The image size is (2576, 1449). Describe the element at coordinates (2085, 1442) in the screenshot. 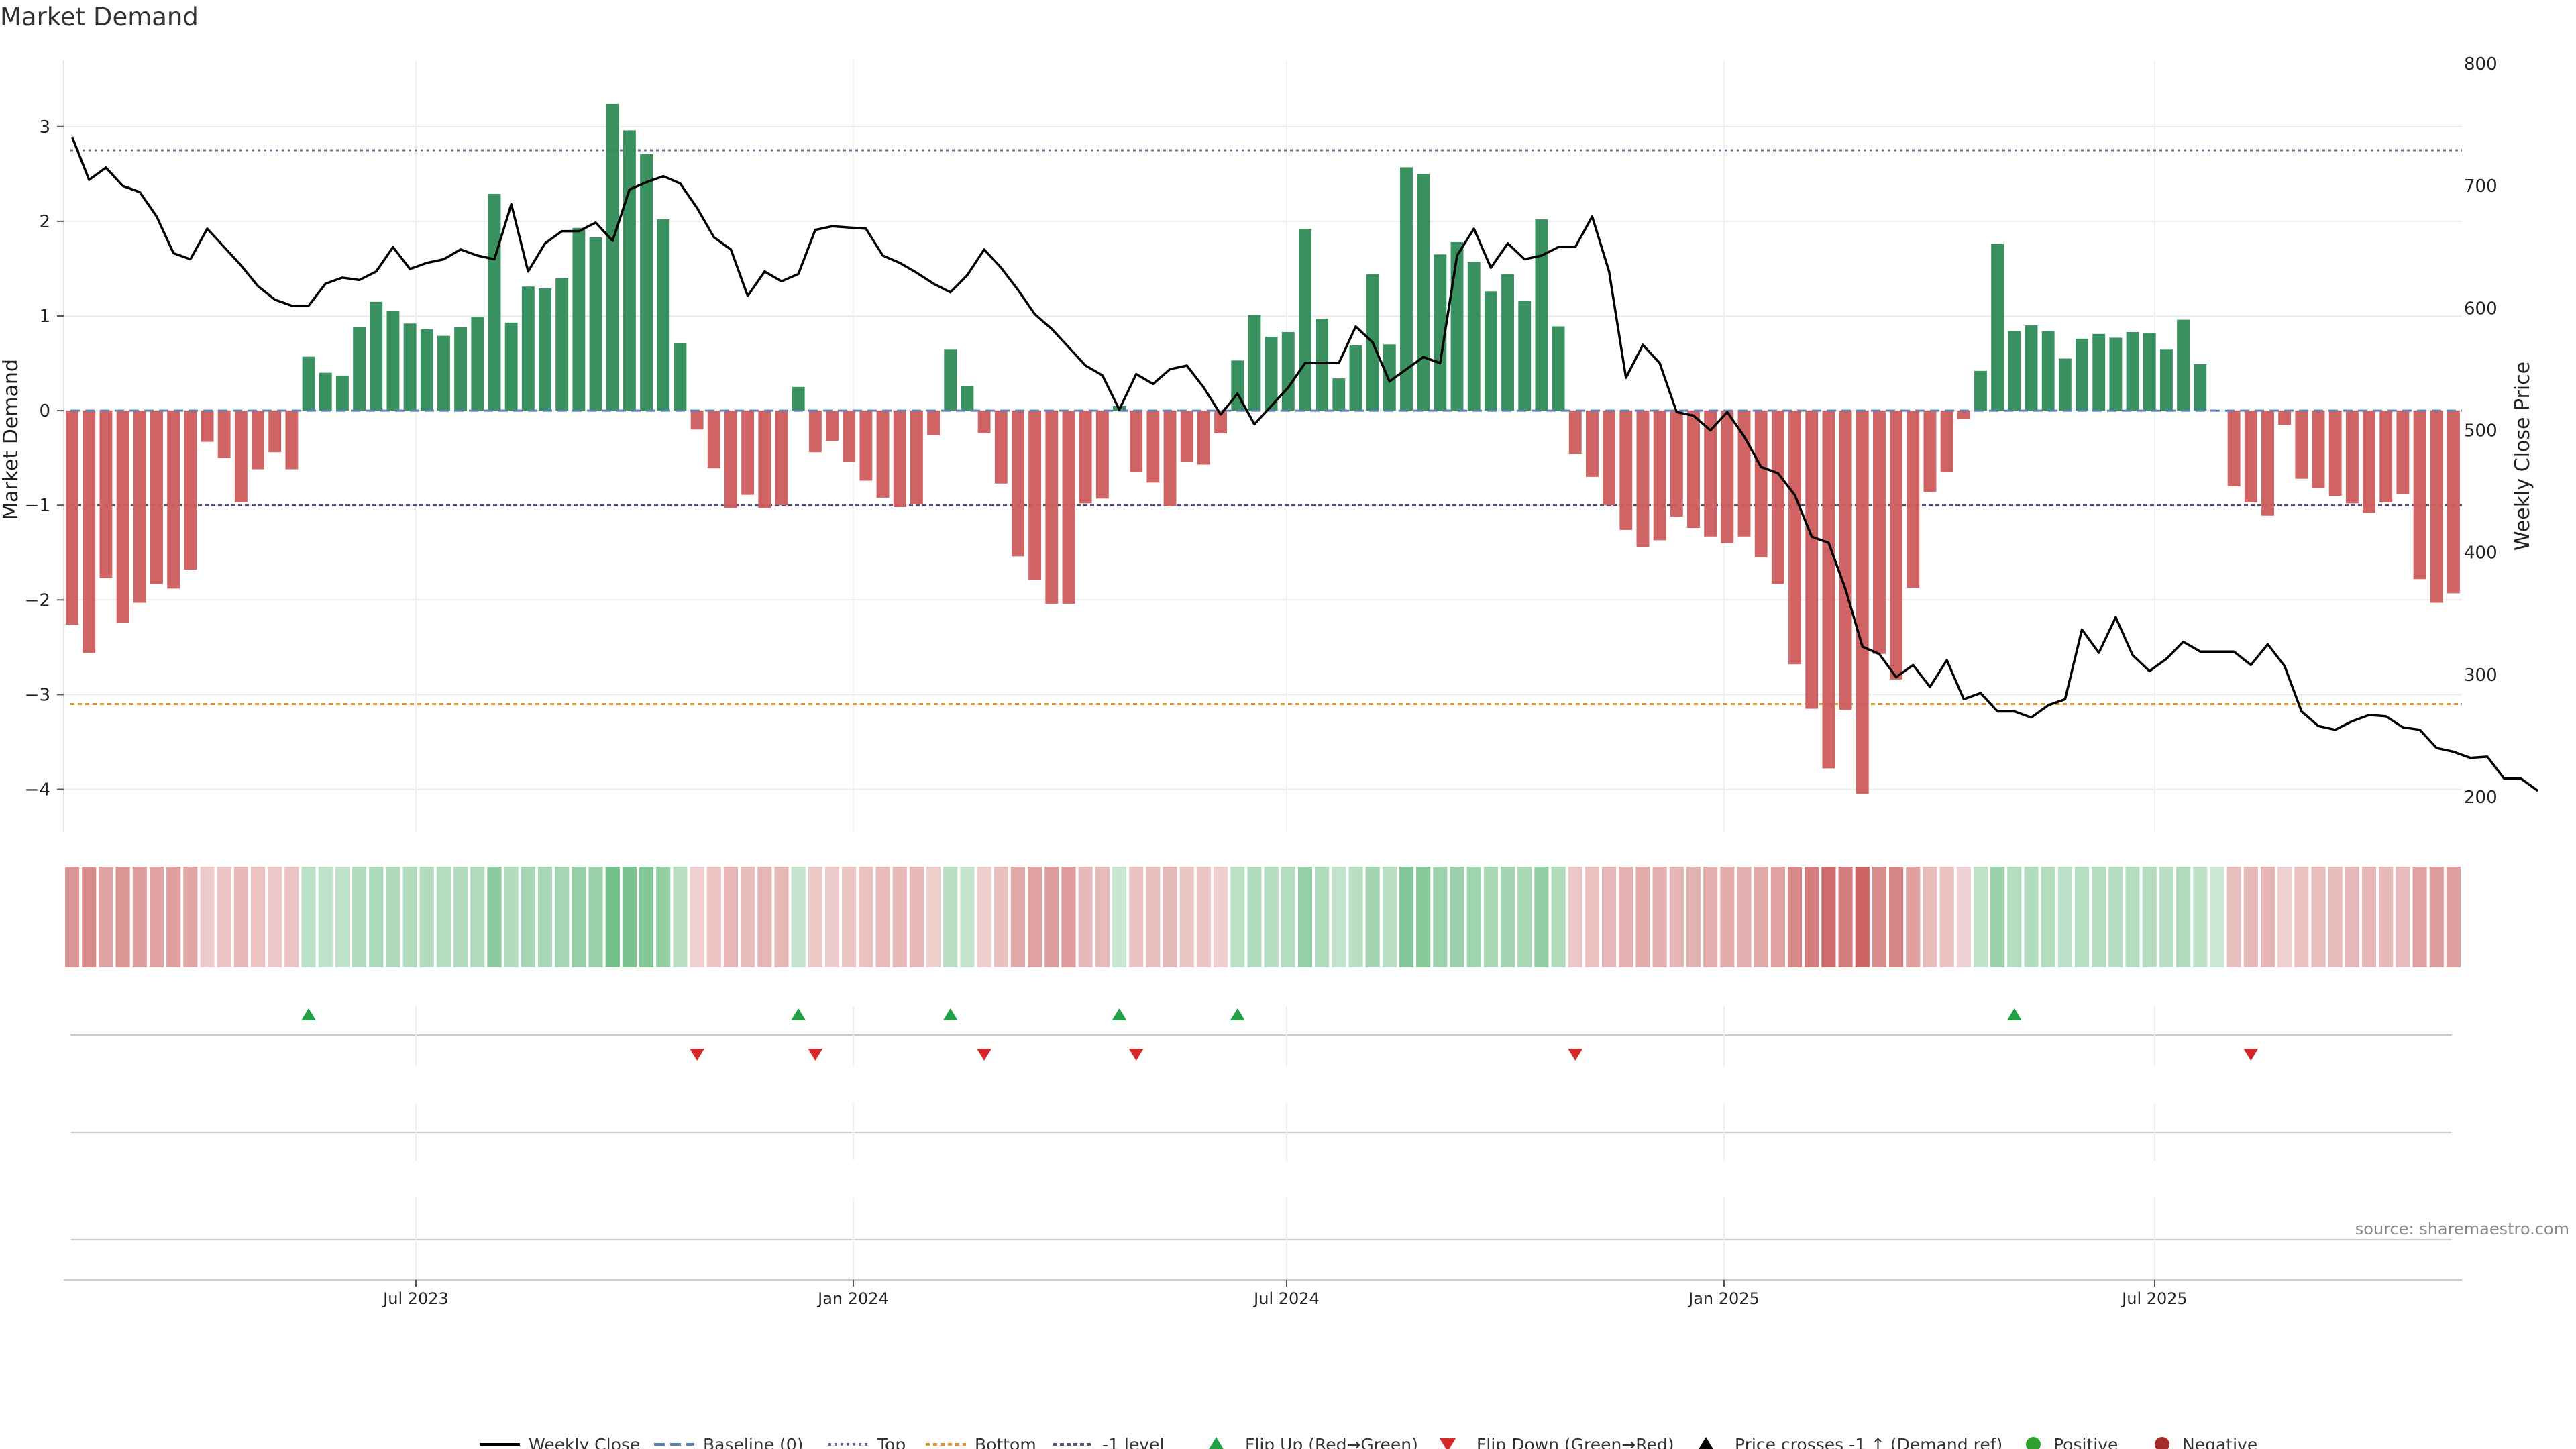

I see `legend-positive: Positive` at that location.